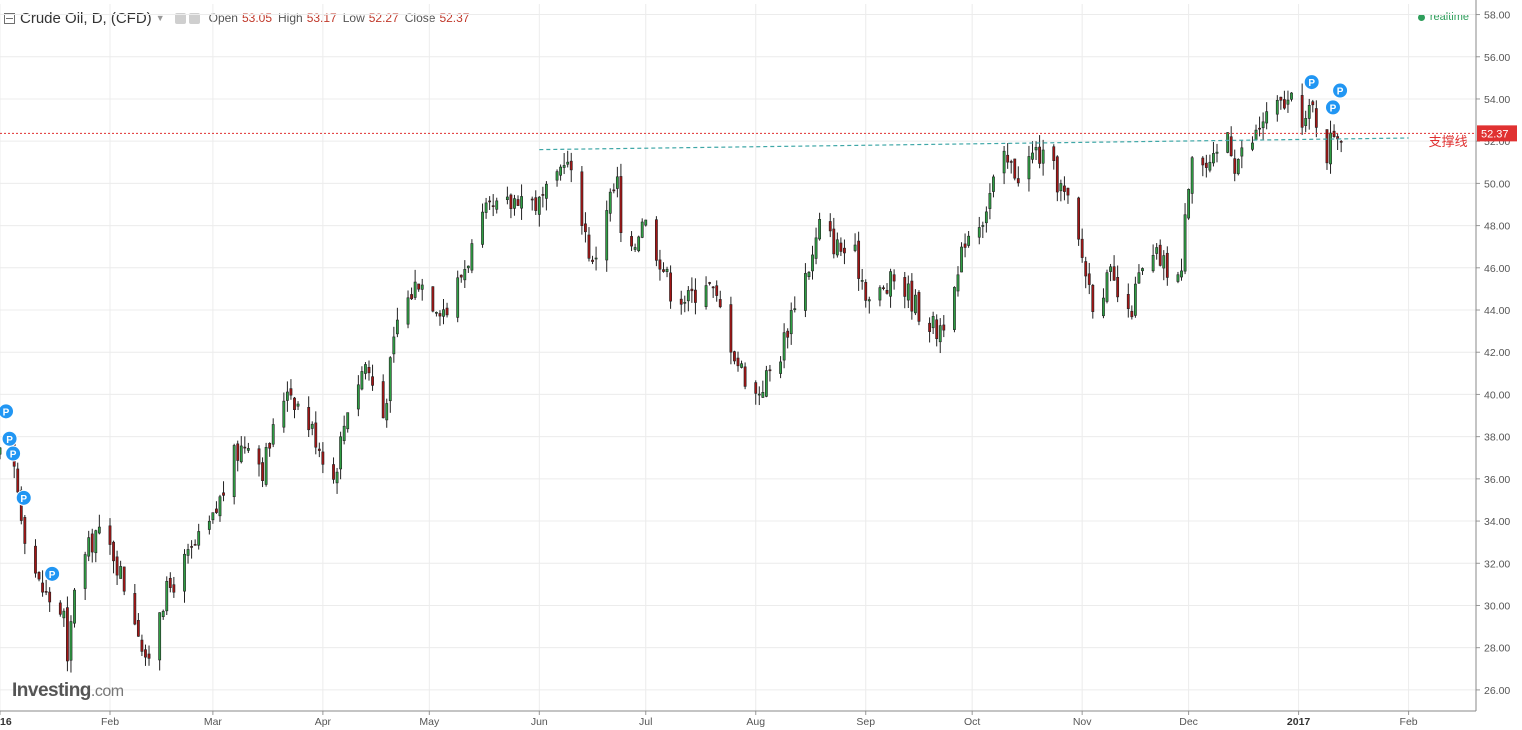  Describe the element at coordinates (323, 722) in the screenshot. I see `x-tick-label: Apr` at that location.